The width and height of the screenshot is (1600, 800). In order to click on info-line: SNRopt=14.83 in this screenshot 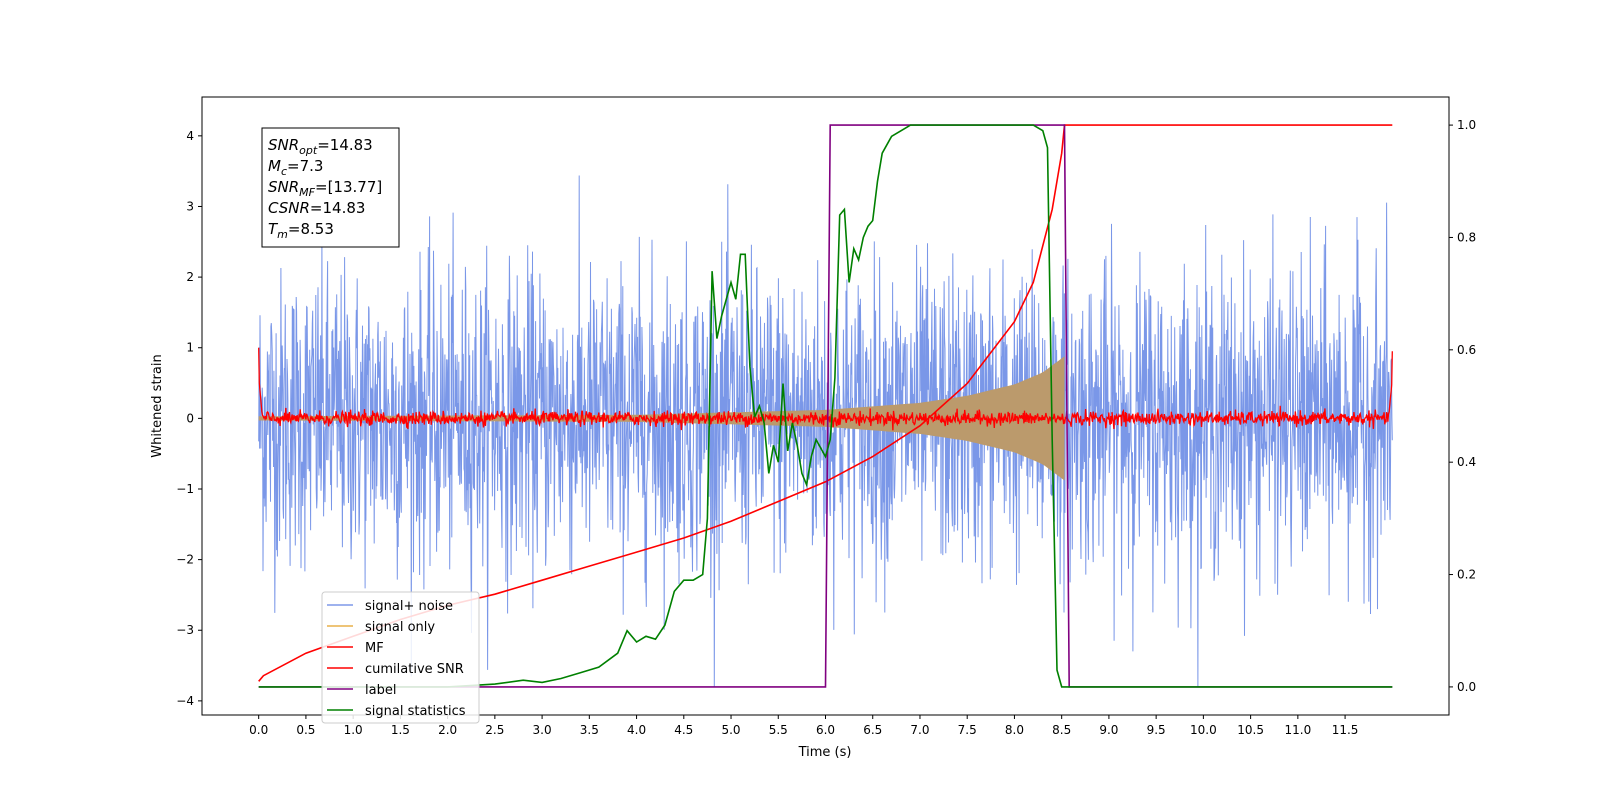, I will do `click(320, 146)`.